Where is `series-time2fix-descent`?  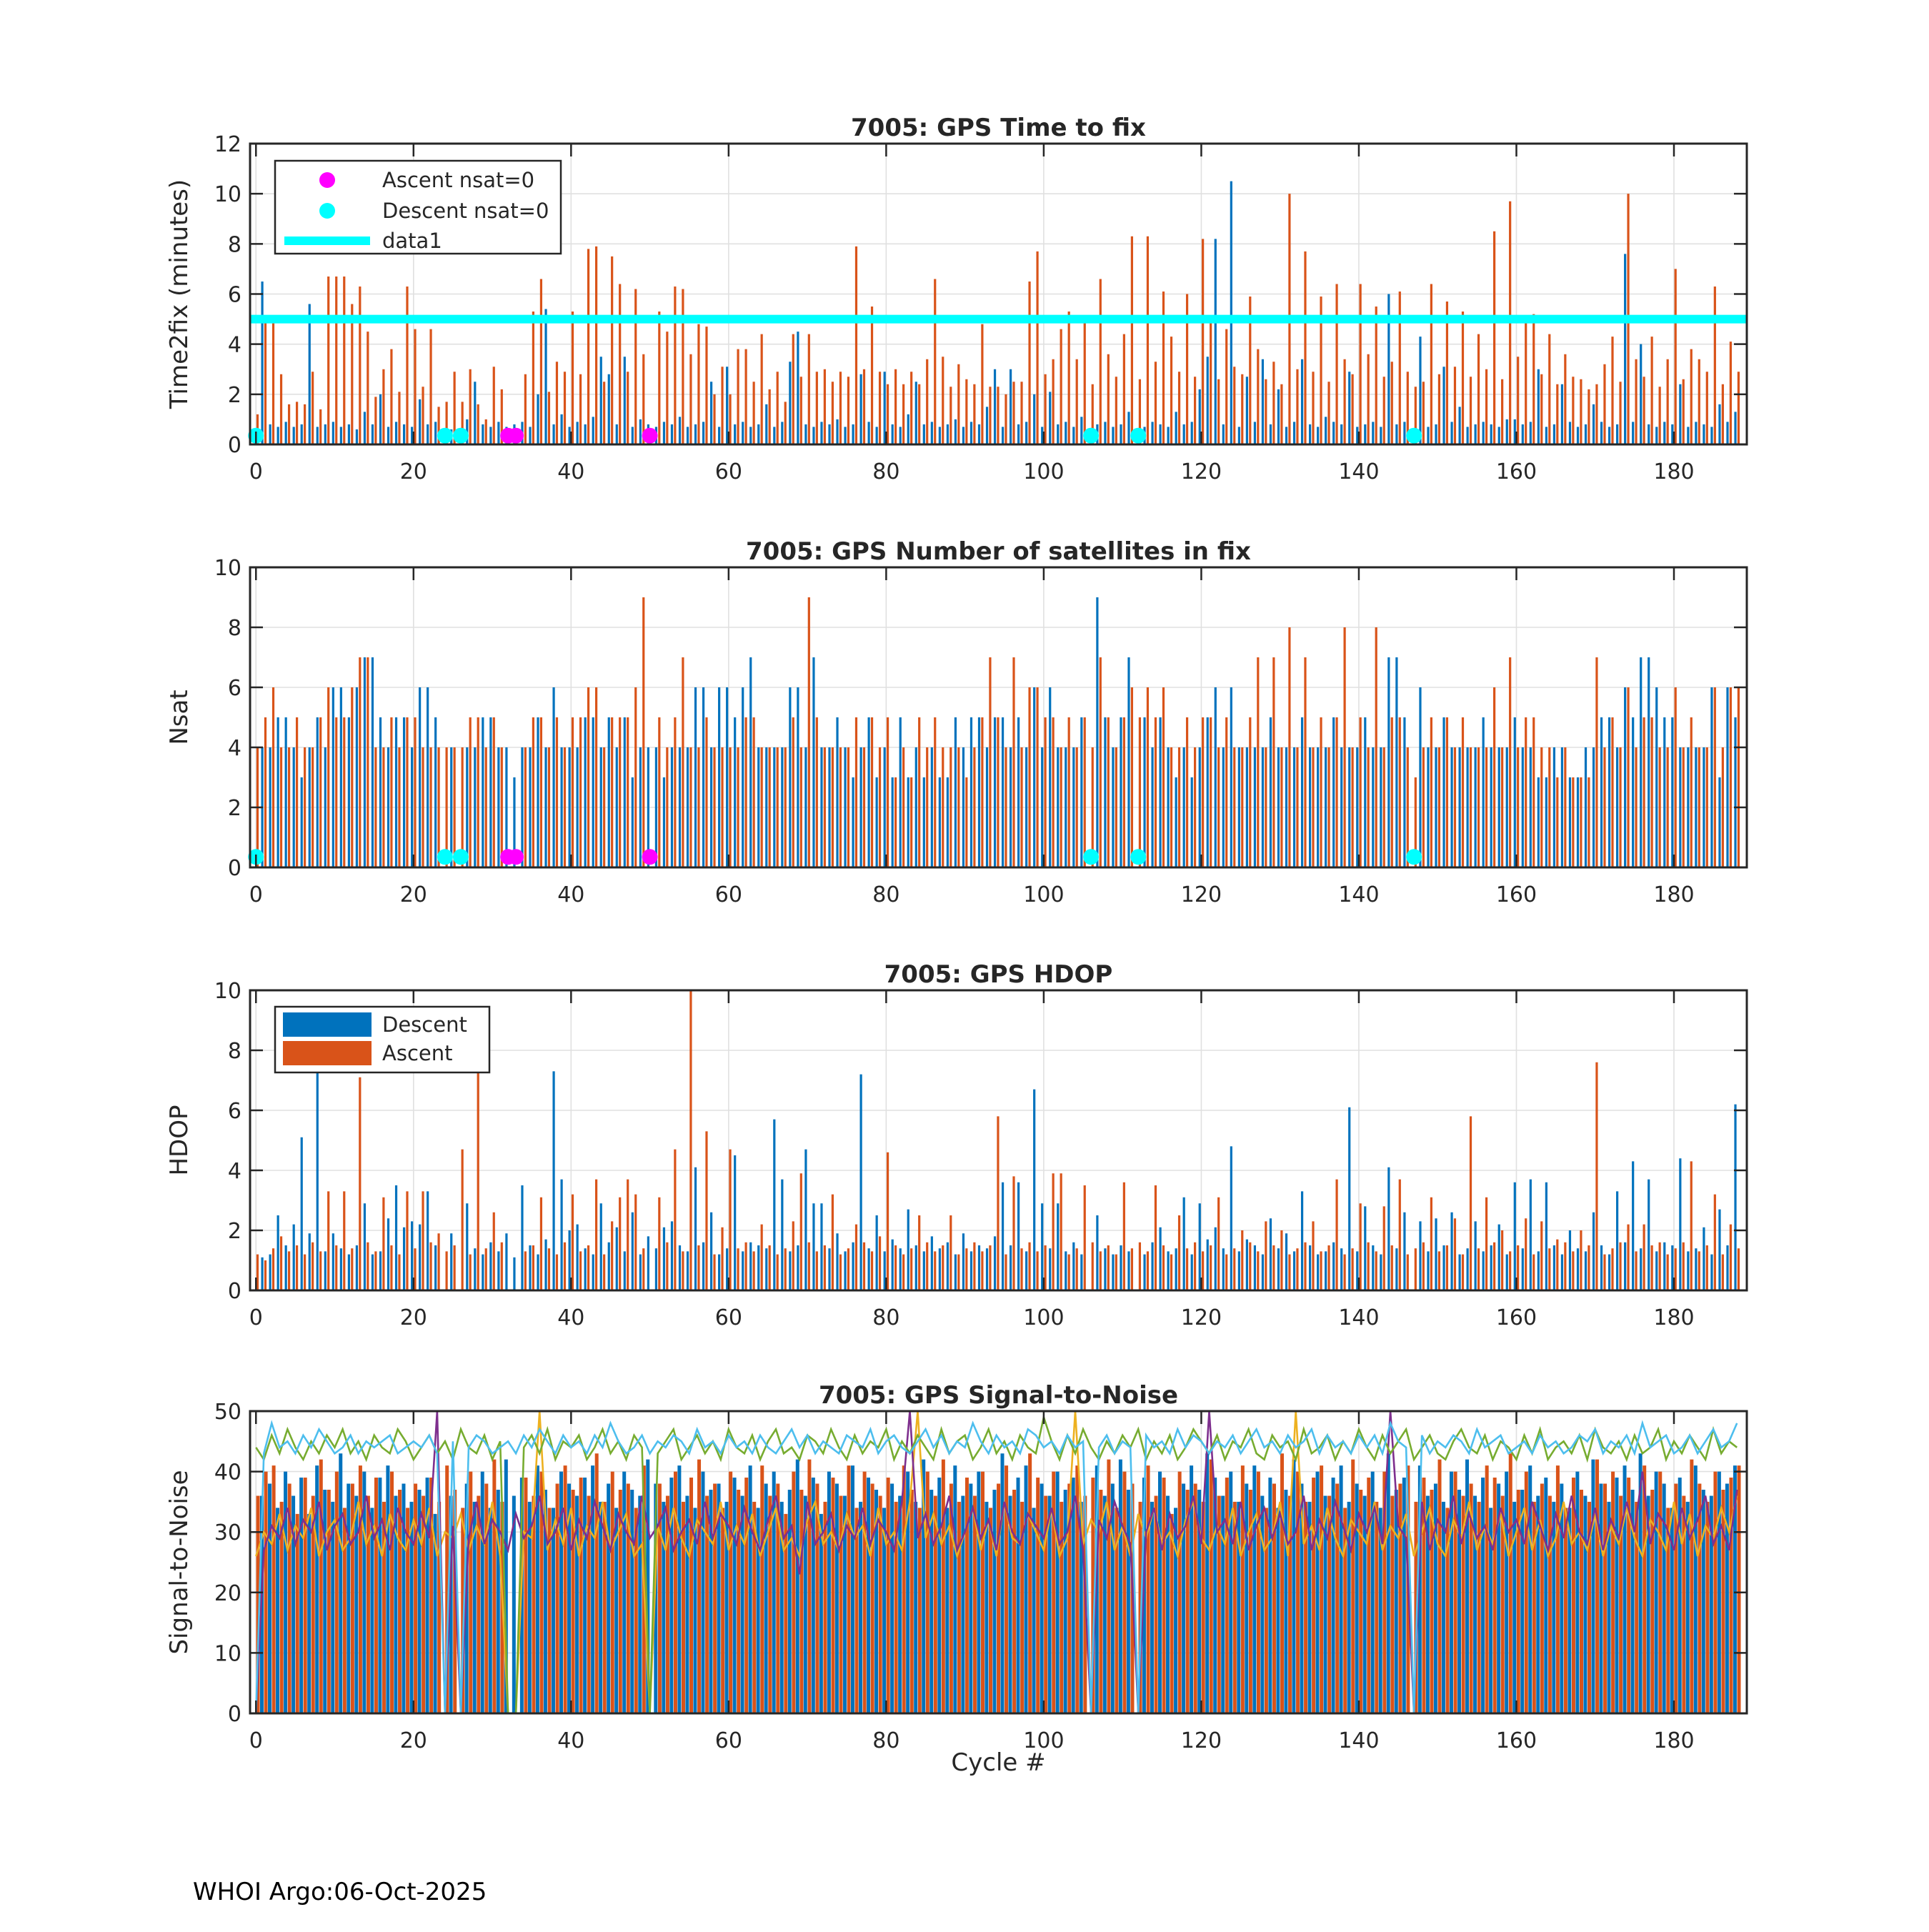 series-time2fix-descent is located at coordinates (999, 312).